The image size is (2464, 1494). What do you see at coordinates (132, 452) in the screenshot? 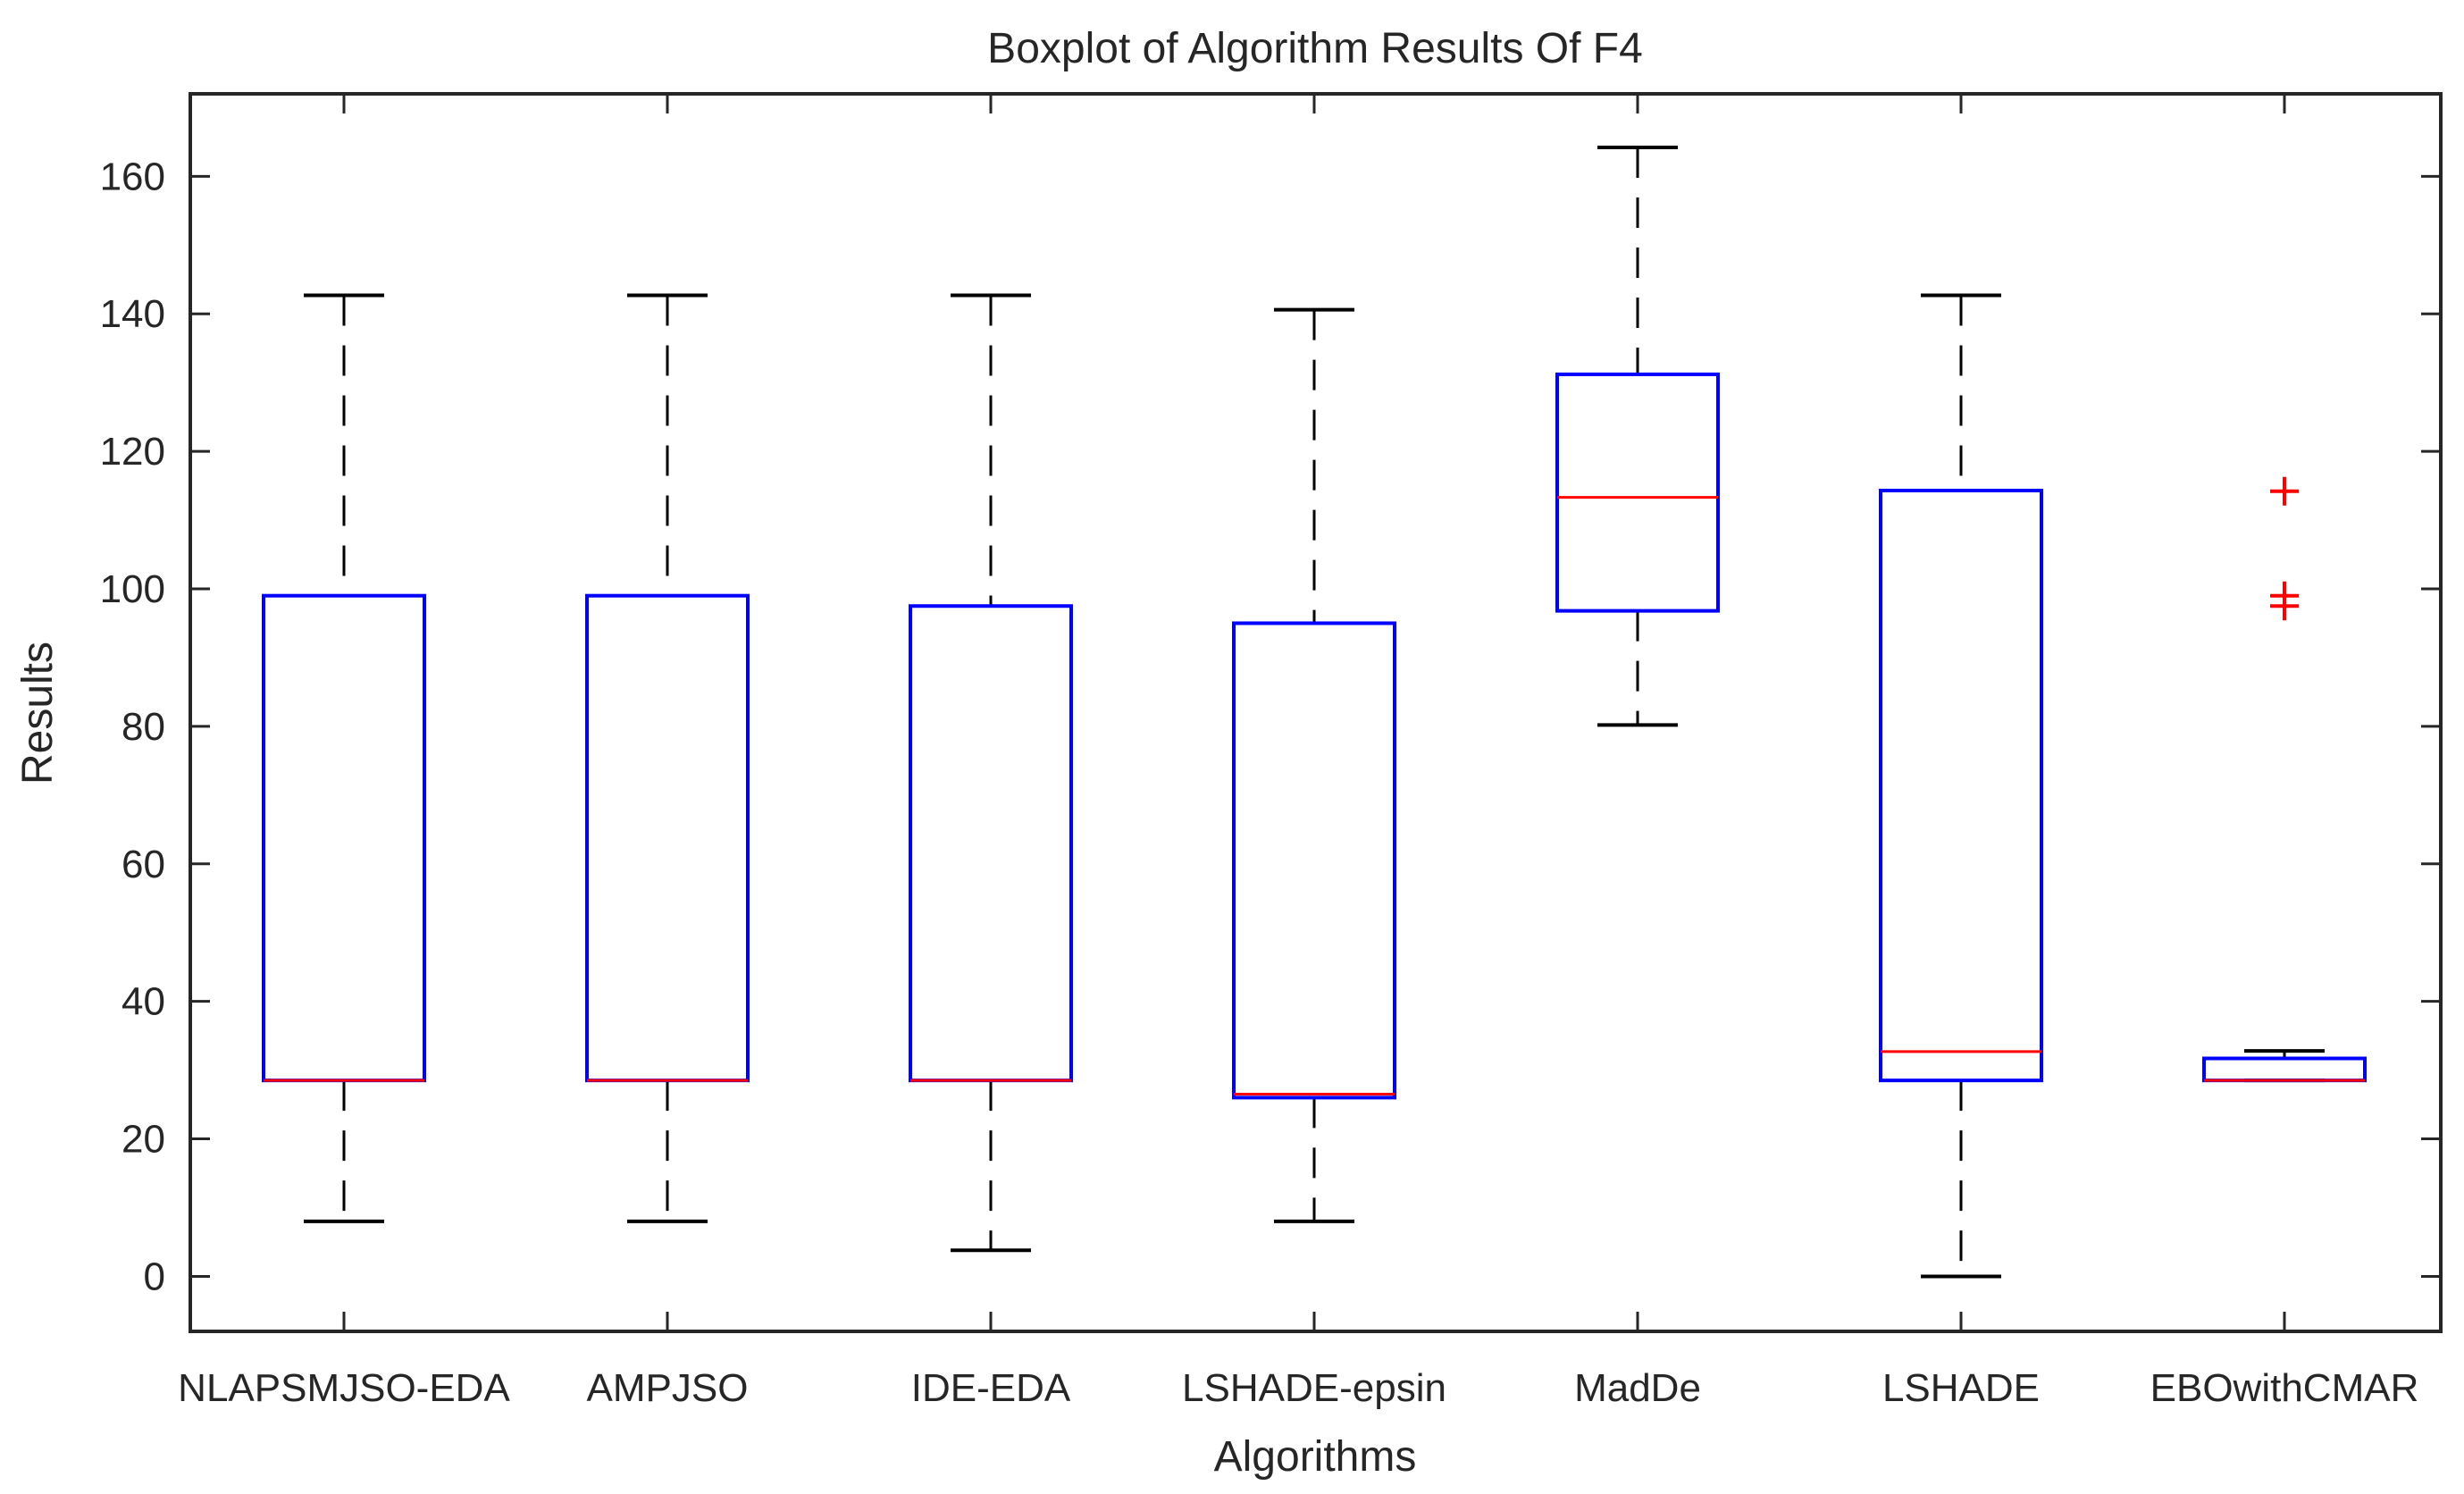
I see `y-tick-label: 120` at bounding box center [132, 452].